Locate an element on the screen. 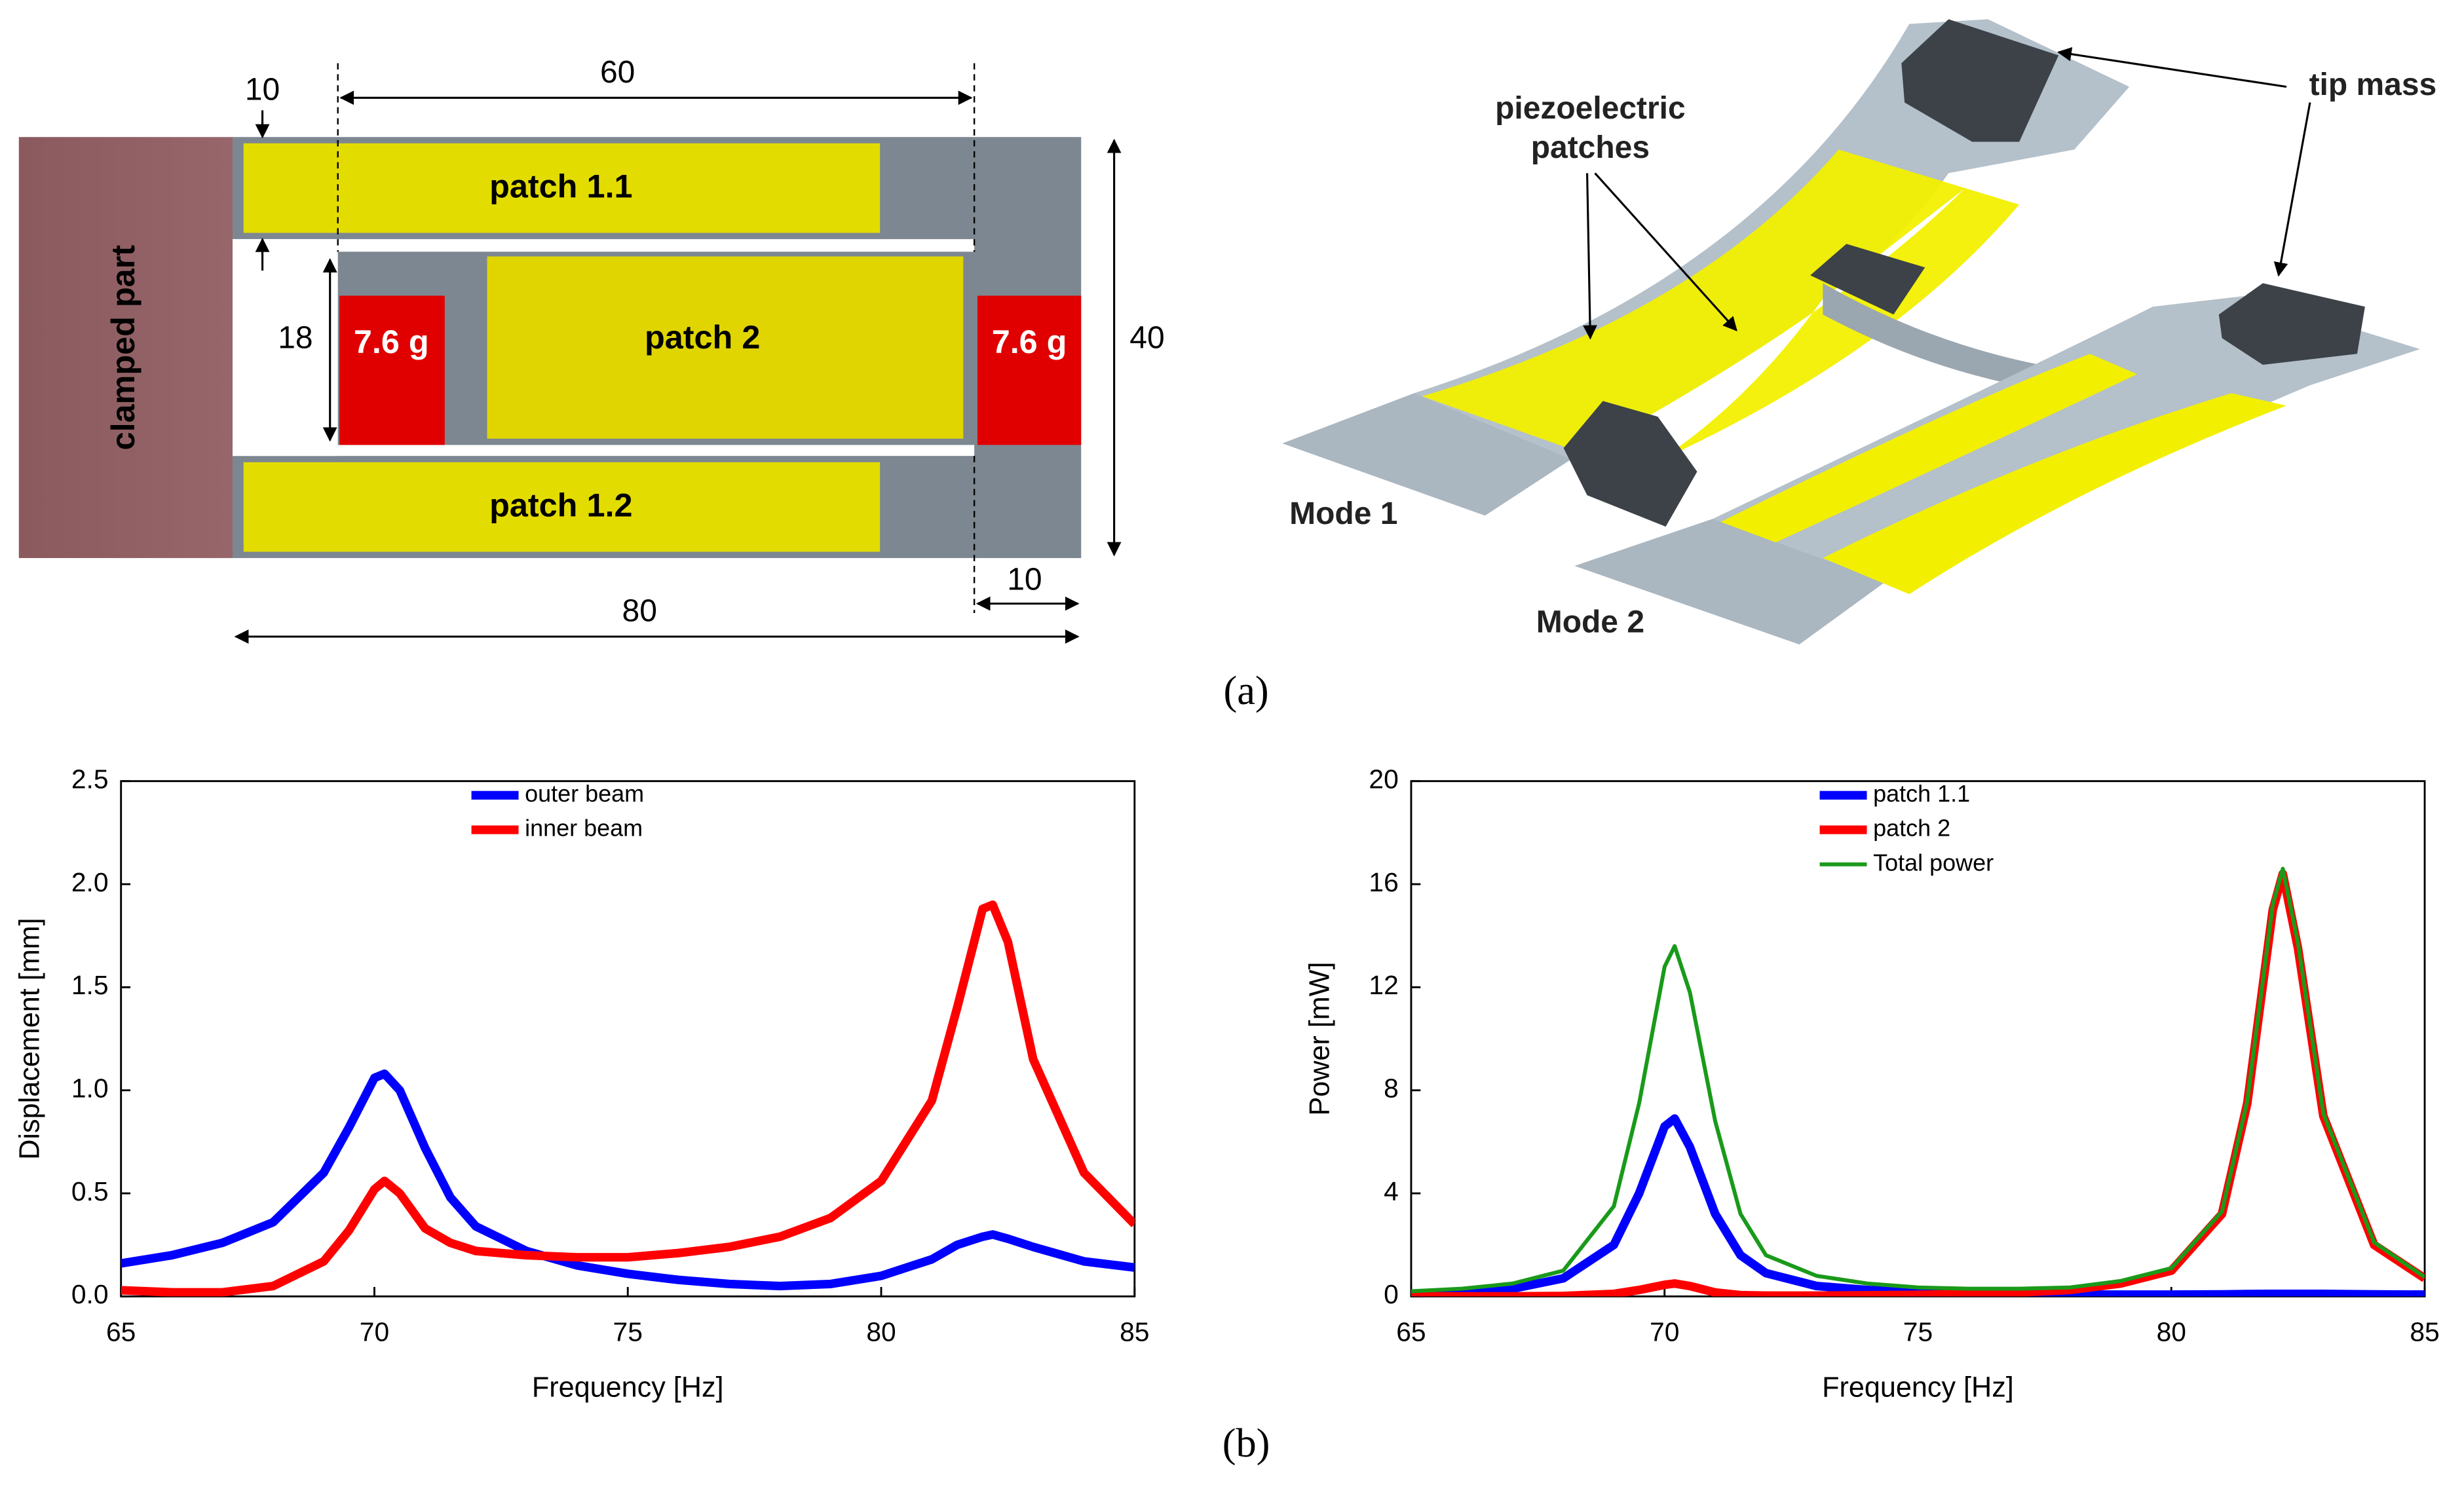  caption: (b) is located at coordinates (1246, 1443).